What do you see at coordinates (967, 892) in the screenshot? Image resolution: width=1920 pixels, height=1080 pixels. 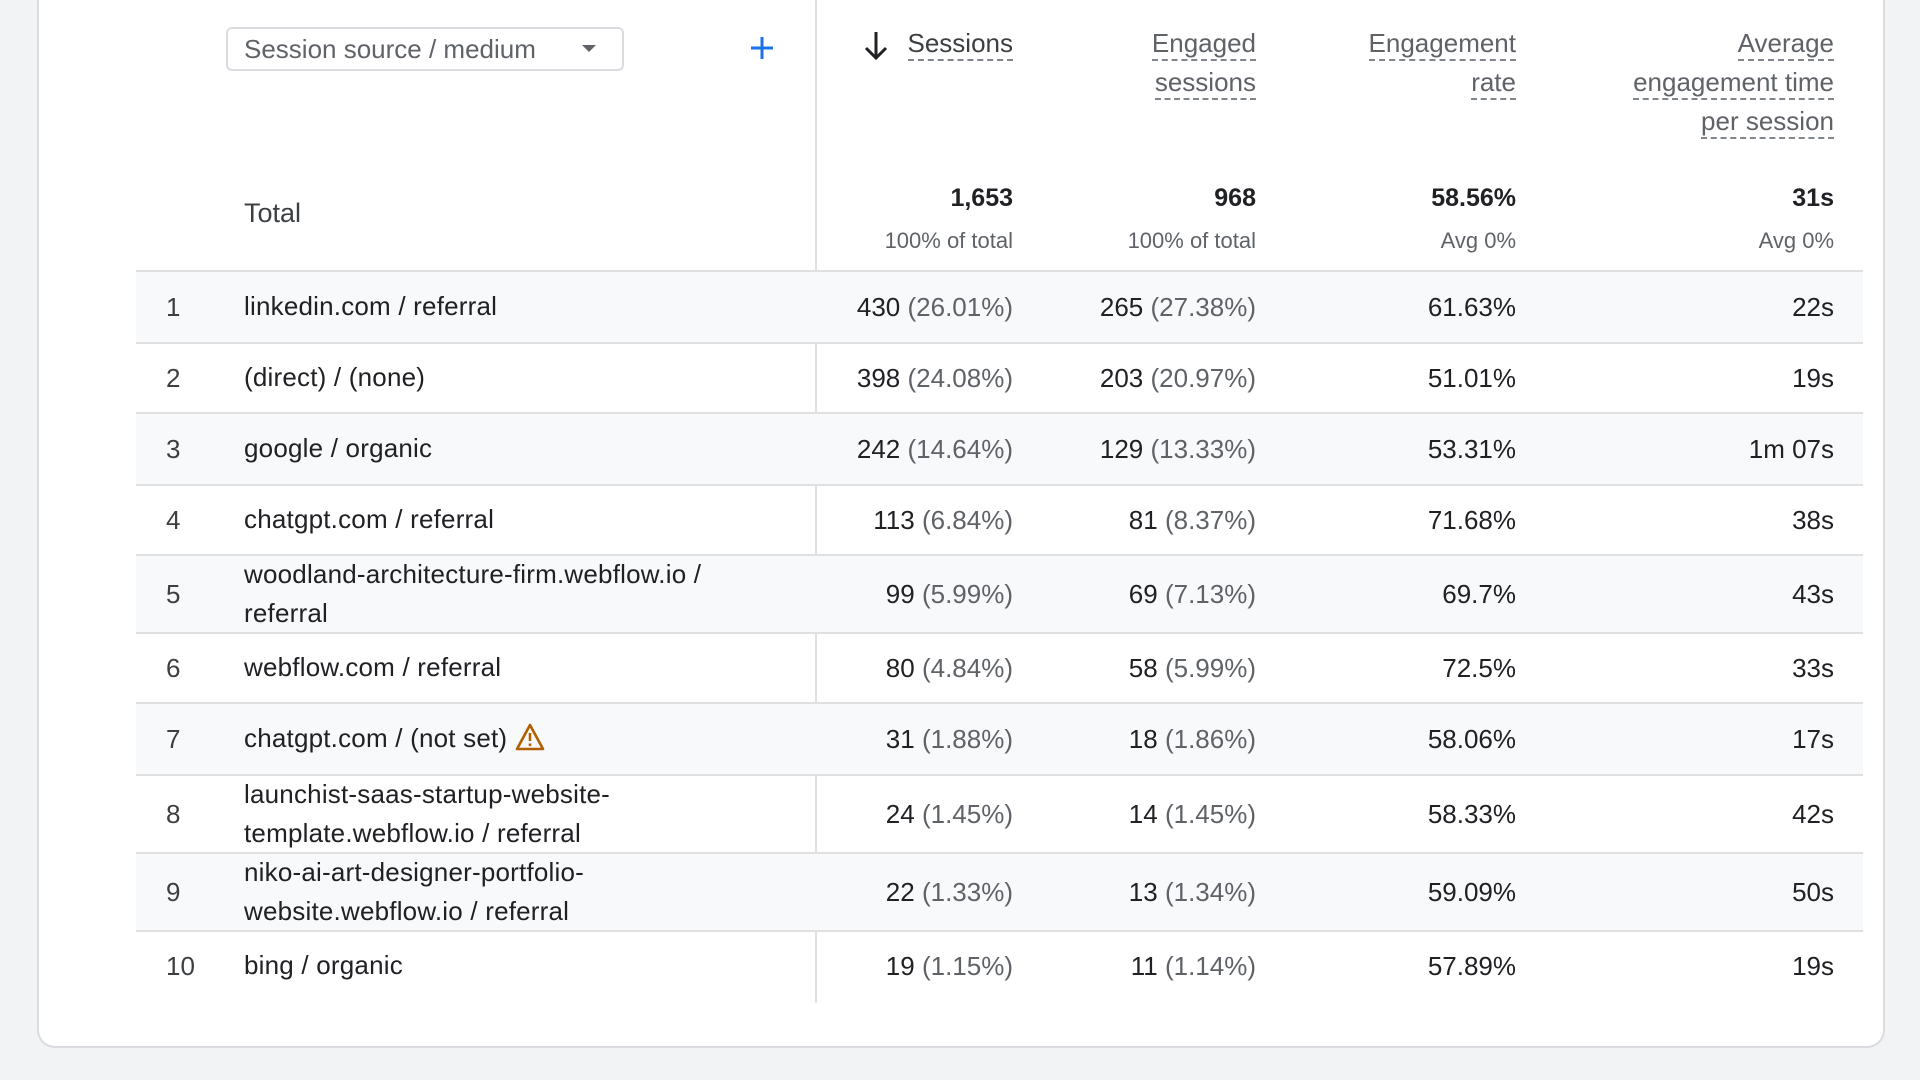 I see `row-sessions-pct: (1.33%)` at bounding box center [967, 892].